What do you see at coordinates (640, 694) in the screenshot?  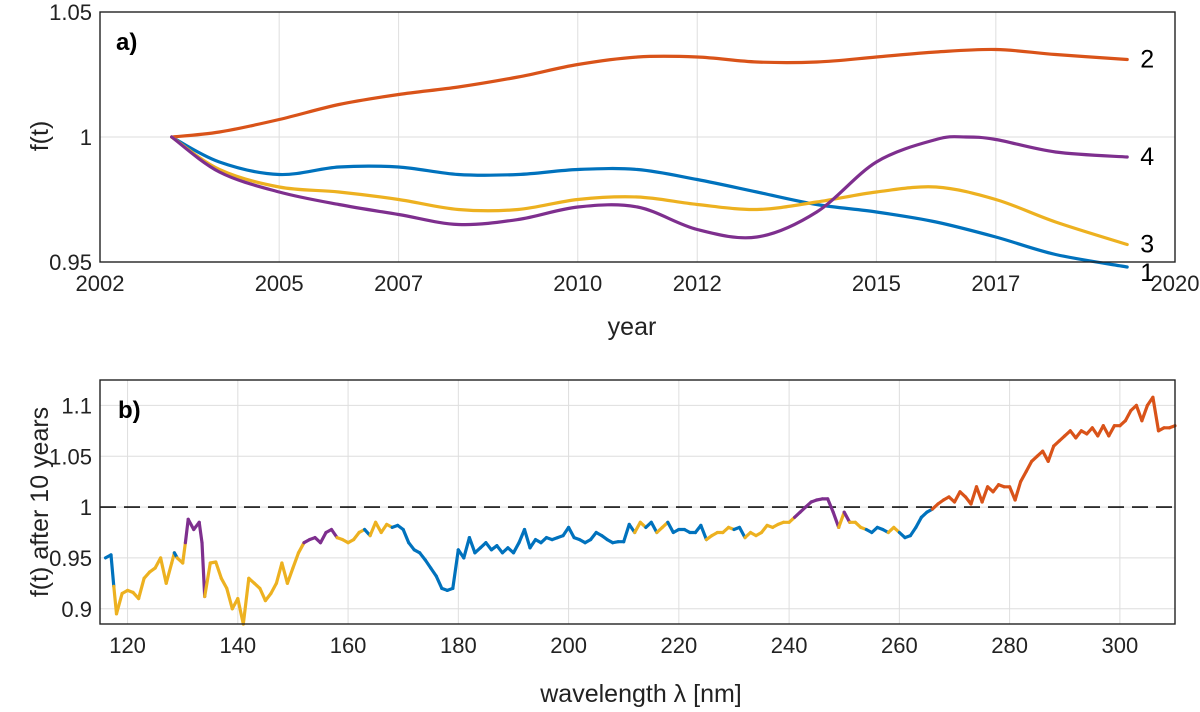 I see `panel-b-x-axis-label: wavelength λ [nm]` at bounding box center [640, 694].